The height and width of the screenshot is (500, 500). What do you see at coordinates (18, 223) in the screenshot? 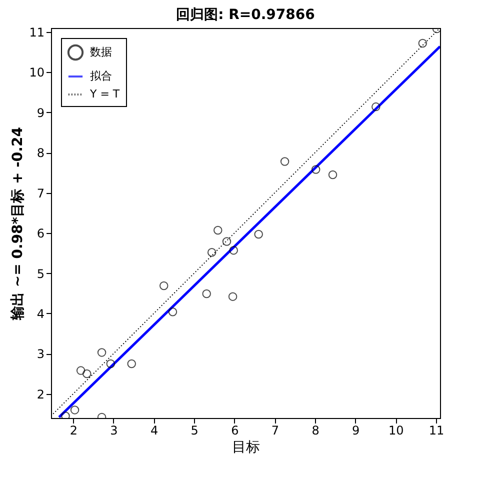
I see `y-axis-title: 输出 ~= 0.98*目标 + -0.24` at bounding box center [18, 223].